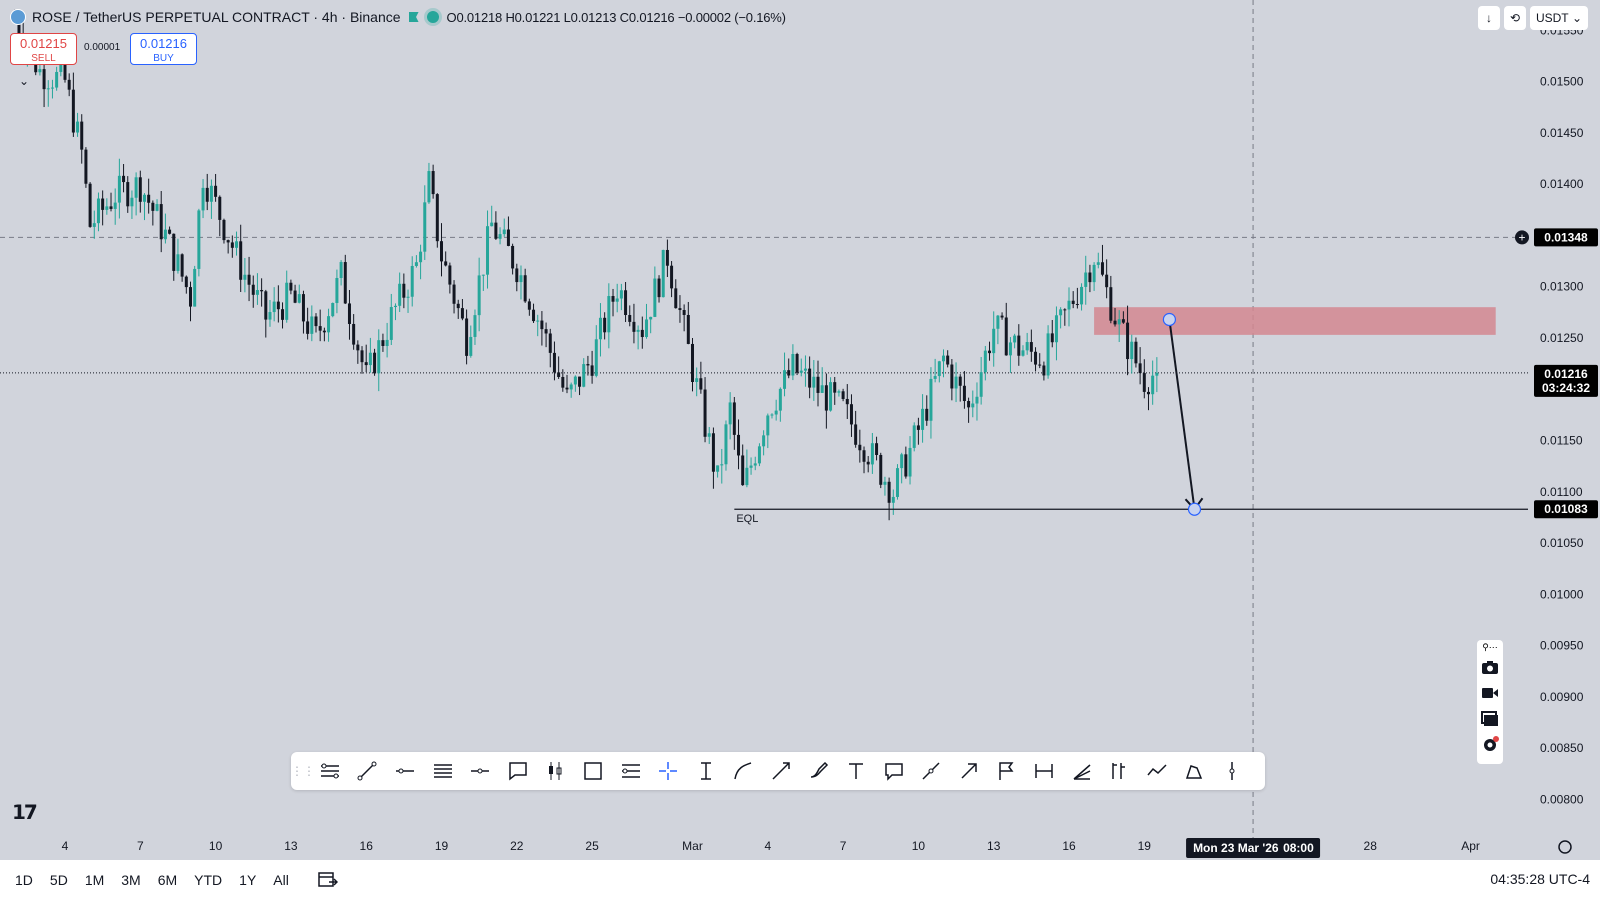  What do you see at coordinates (1119, 771) in the screenshot?
I see `position-icon` at bounding box center [1119, 771].